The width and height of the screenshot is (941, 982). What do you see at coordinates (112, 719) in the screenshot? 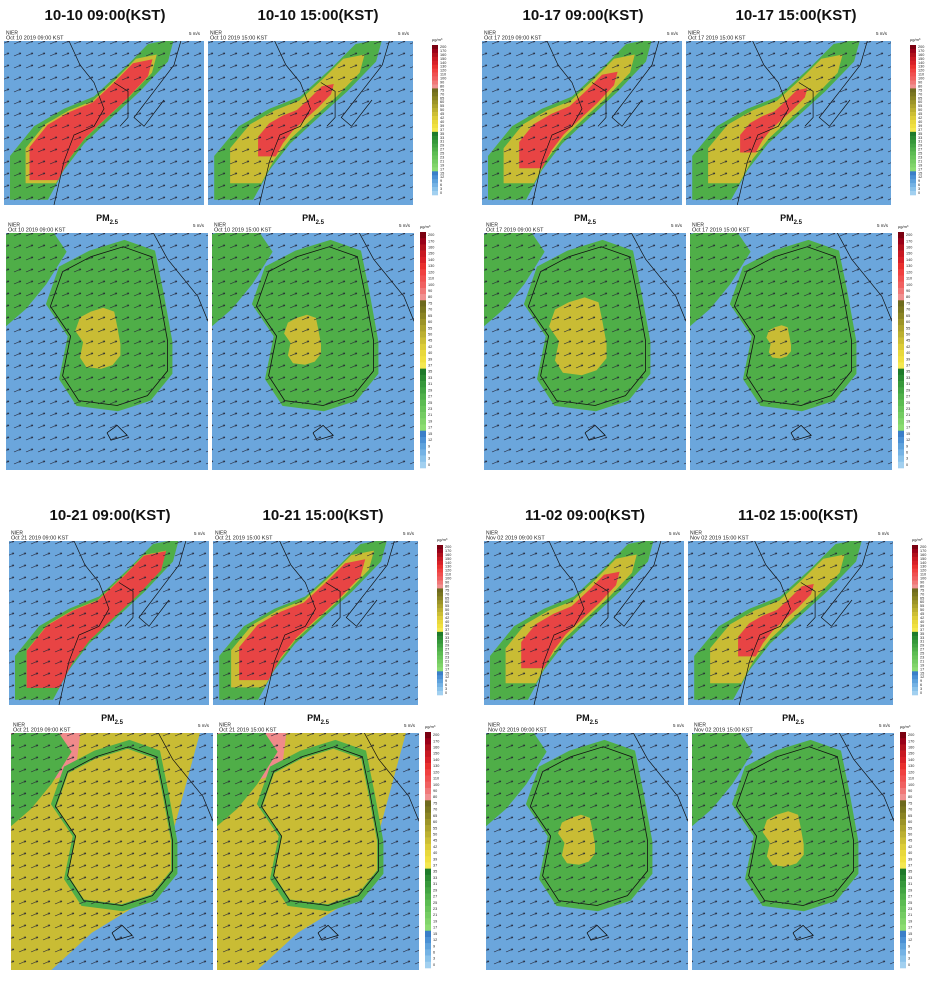
I see `pm-label: PM2.5` at bounding box center [112, 719].